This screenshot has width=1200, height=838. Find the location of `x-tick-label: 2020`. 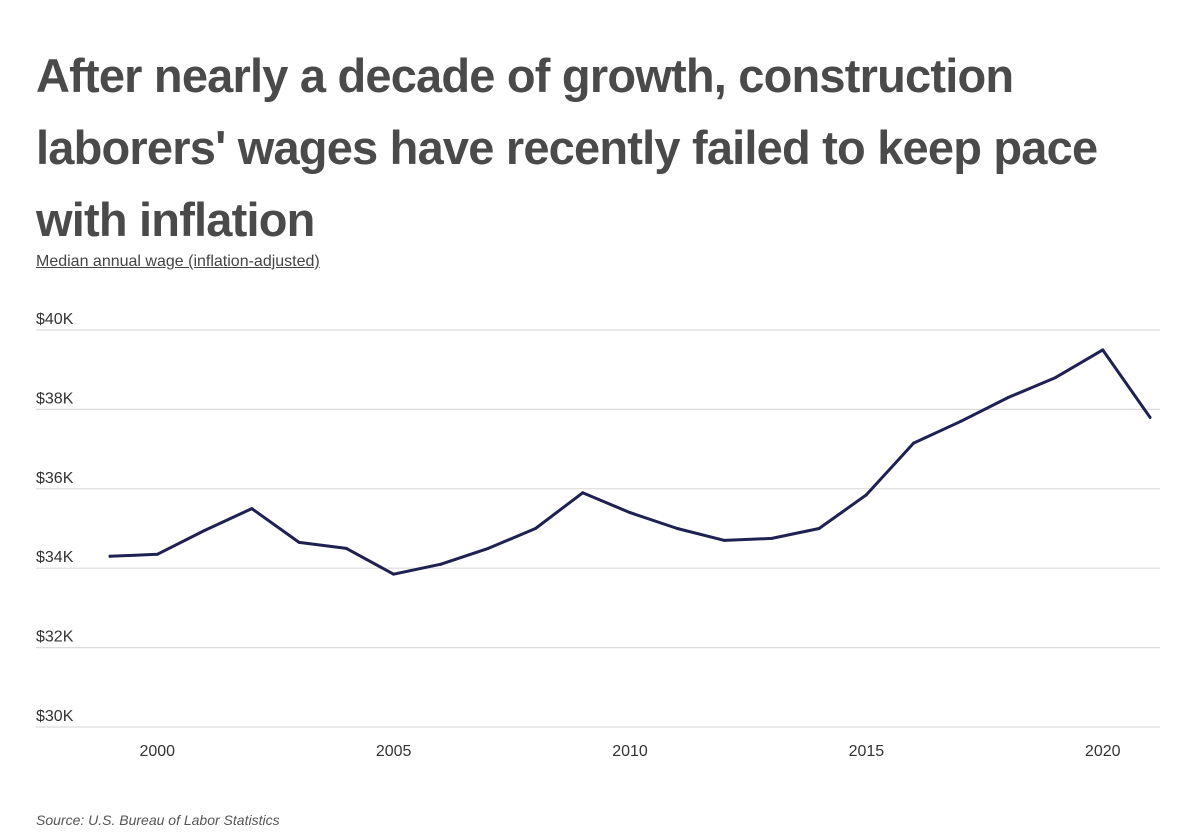

x-tick-label: 2020 is located at coordinates (1103, 751).